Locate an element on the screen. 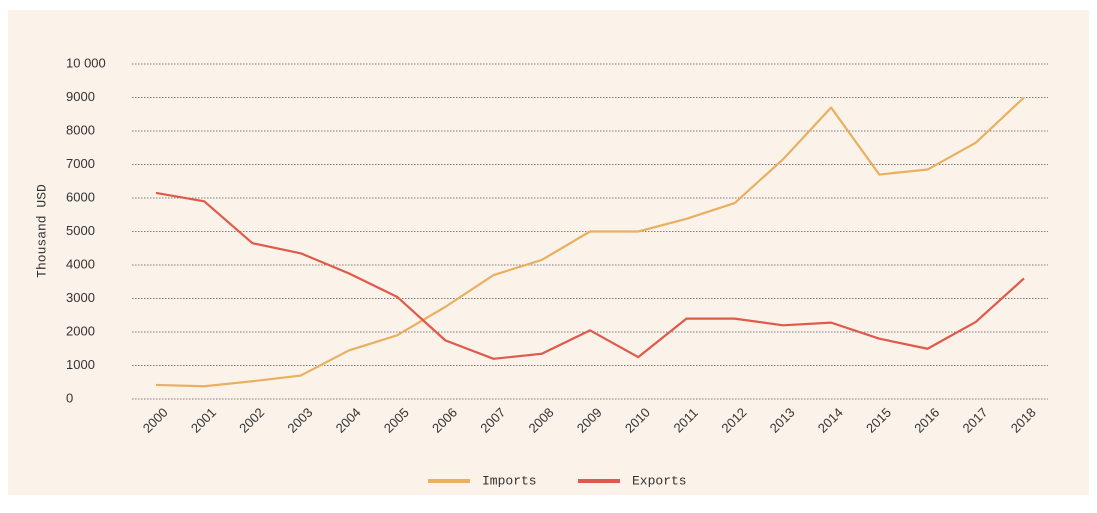  legend-label: Imports is located at coordinates (509, 480).